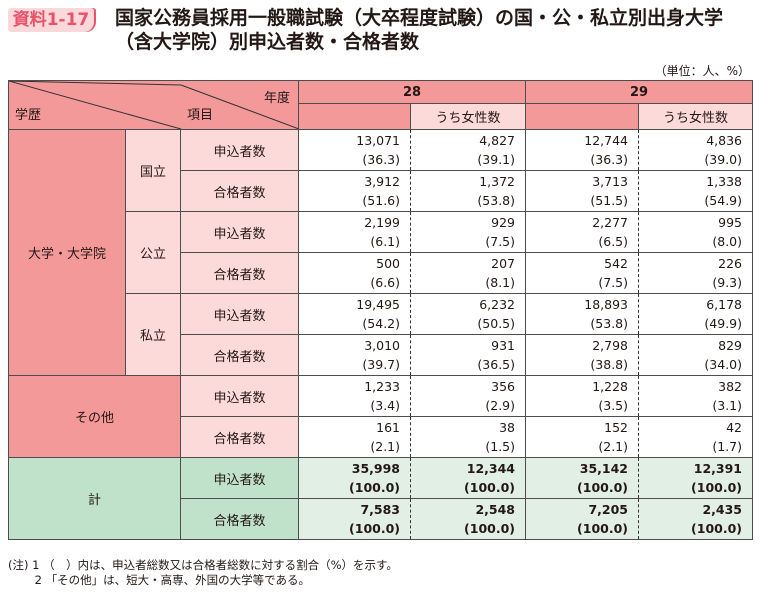 The image size is (760, 602). I want to click on cell-value: 4,827 (39.1), so click(468, 150).